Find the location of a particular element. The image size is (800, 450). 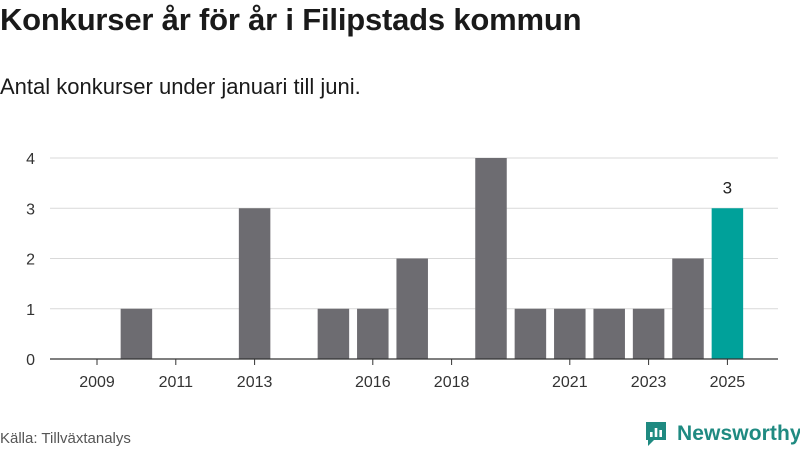

bar-2010 is located at coordinates (136, 333).